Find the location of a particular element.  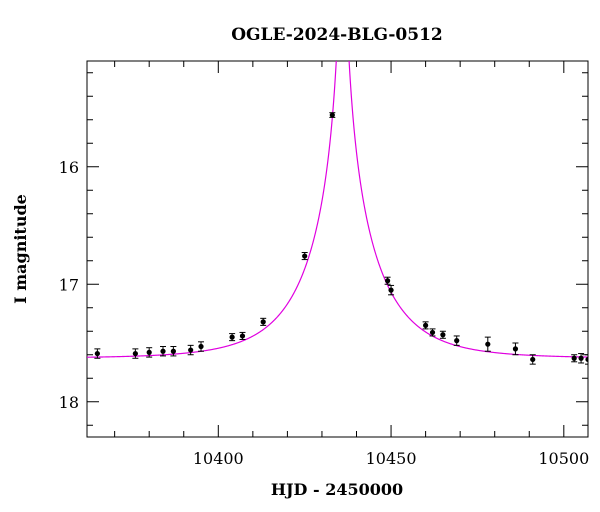

x-tick-labels: 10400 10450 10500 is located at coordinates (391, 458).